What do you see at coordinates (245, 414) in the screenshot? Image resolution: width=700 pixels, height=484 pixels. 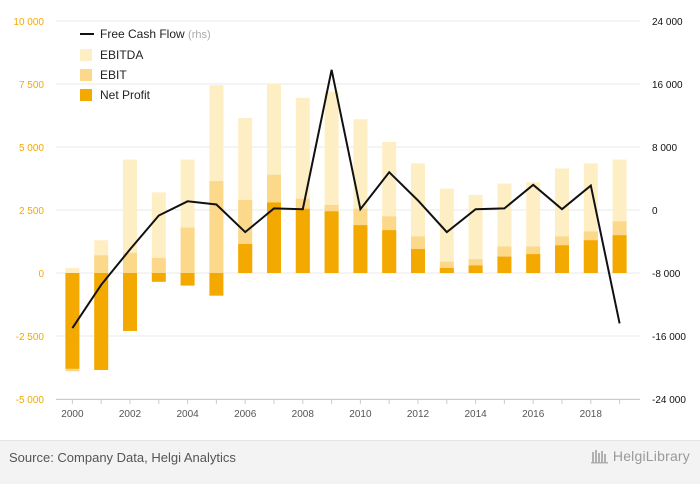 I see `x-tick-label: 2006` at bounding box center [245, 414].